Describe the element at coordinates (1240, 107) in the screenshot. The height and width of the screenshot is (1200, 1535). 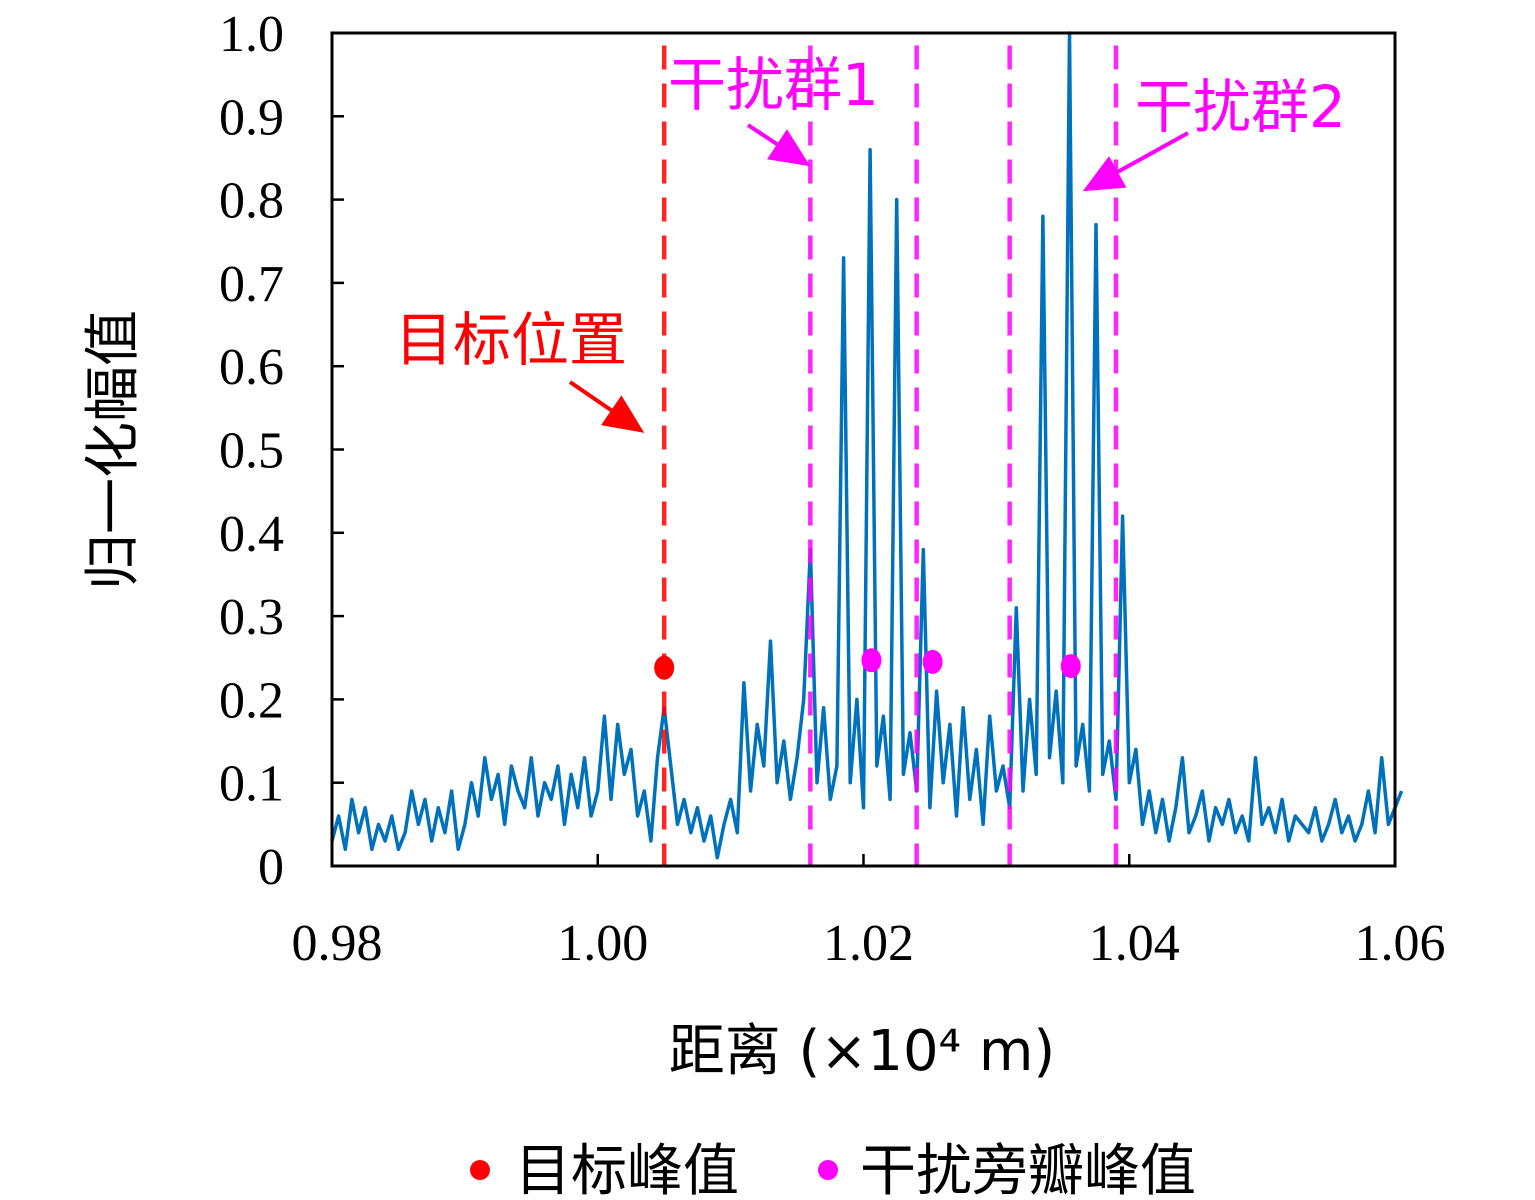
I see `annotation-label-2: 干扰群2` at that location.